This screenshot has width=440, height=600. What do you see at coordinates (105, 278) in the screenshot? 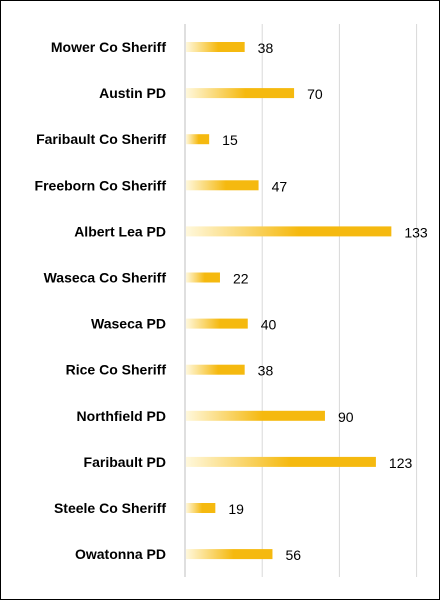
I see `category-label: Waseca Co Sheriff` at bounding box center [105, 278].